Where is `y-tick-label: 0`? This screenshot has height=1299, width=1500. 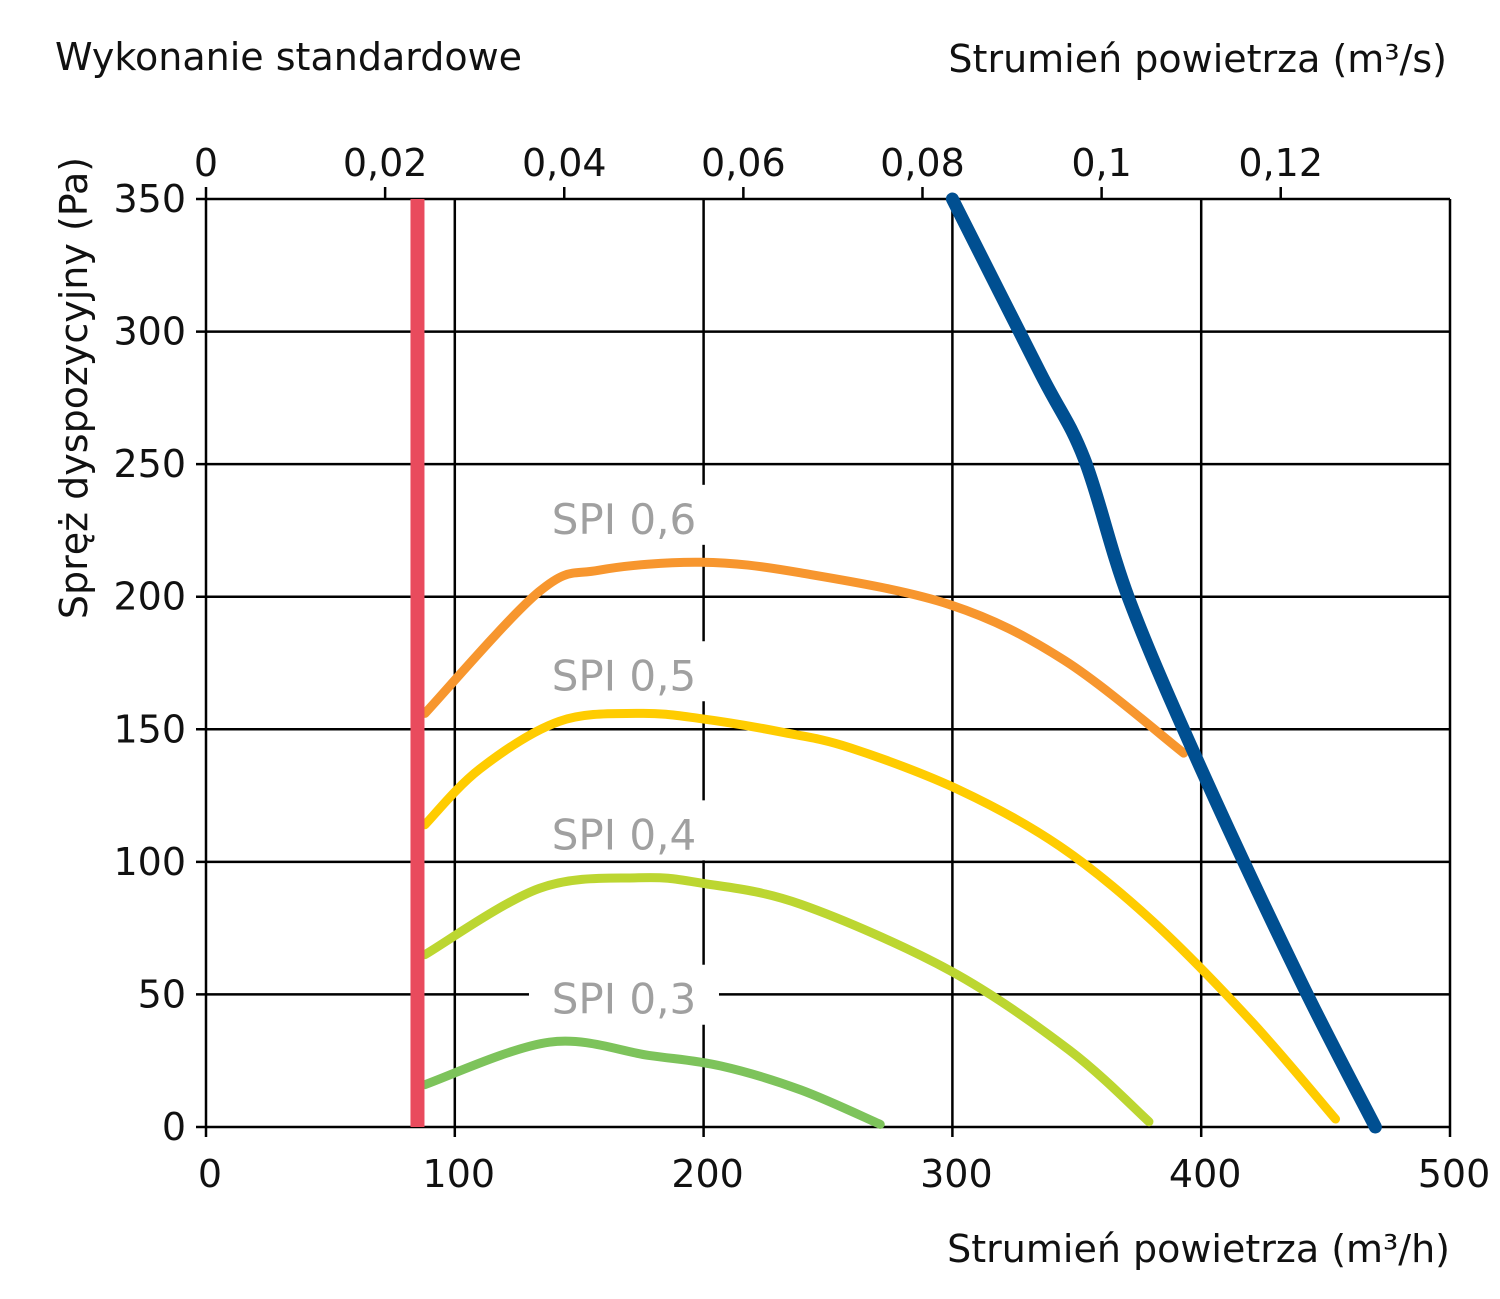
y-tick-label: 0 is located at coordinates (174, 1127).